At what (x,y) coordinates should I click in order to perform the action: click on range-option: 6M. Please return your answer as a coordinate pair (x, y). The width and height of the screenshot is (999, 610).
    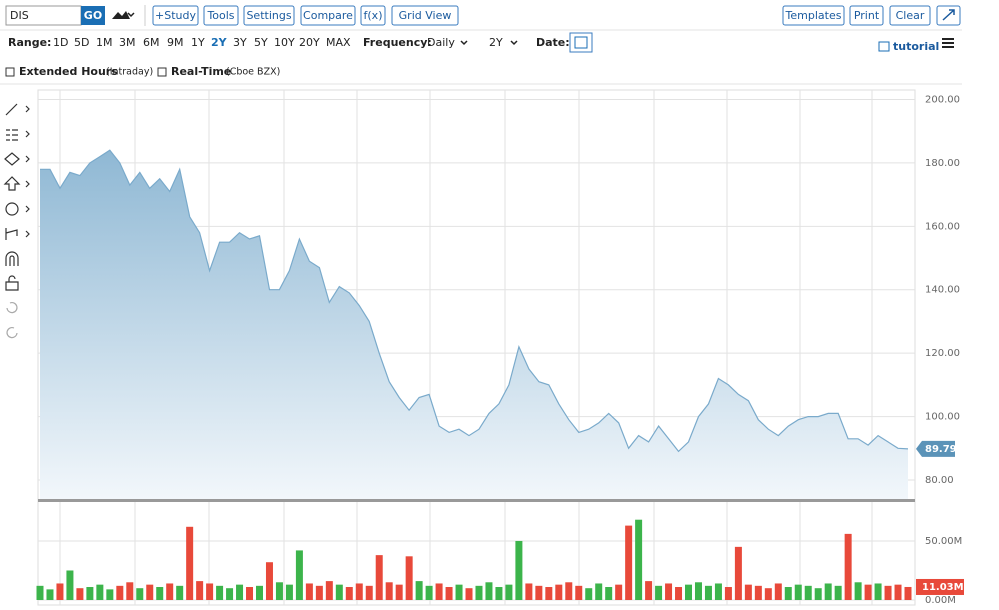
    Looking at the image, I should click on (151, 42).